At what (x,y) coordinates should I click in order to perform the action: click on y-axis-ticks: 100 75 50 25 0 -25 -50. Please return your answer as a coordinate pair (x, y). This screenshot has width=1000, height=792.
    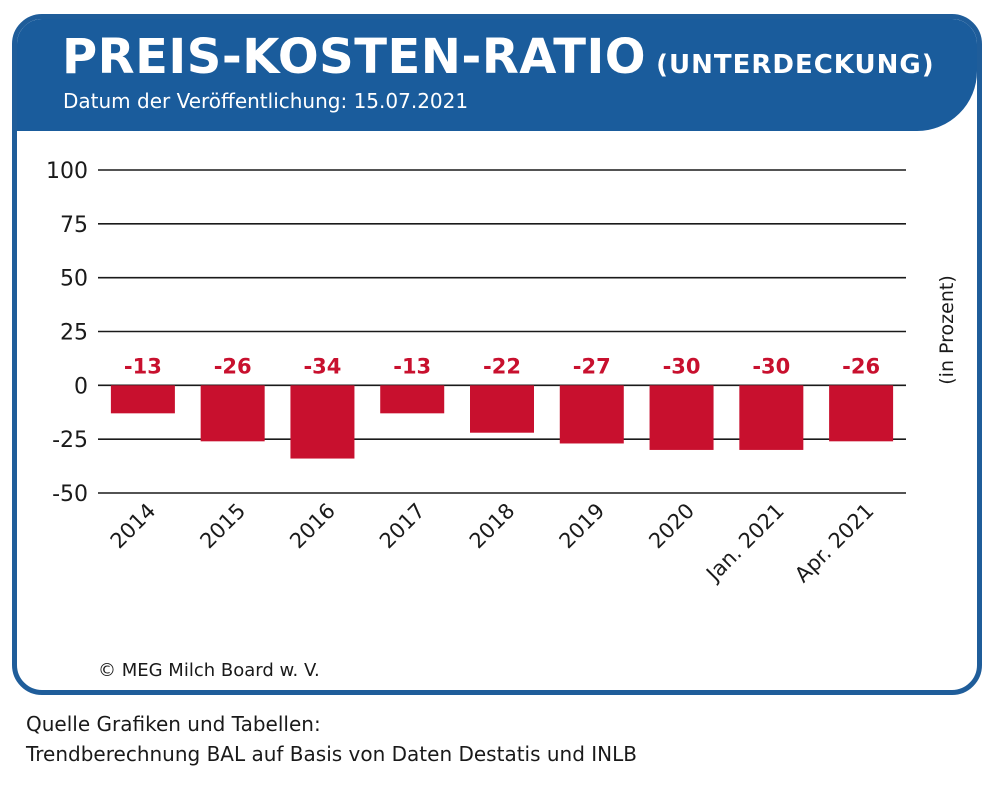
    Looking at the image, I should click on (67, 333).